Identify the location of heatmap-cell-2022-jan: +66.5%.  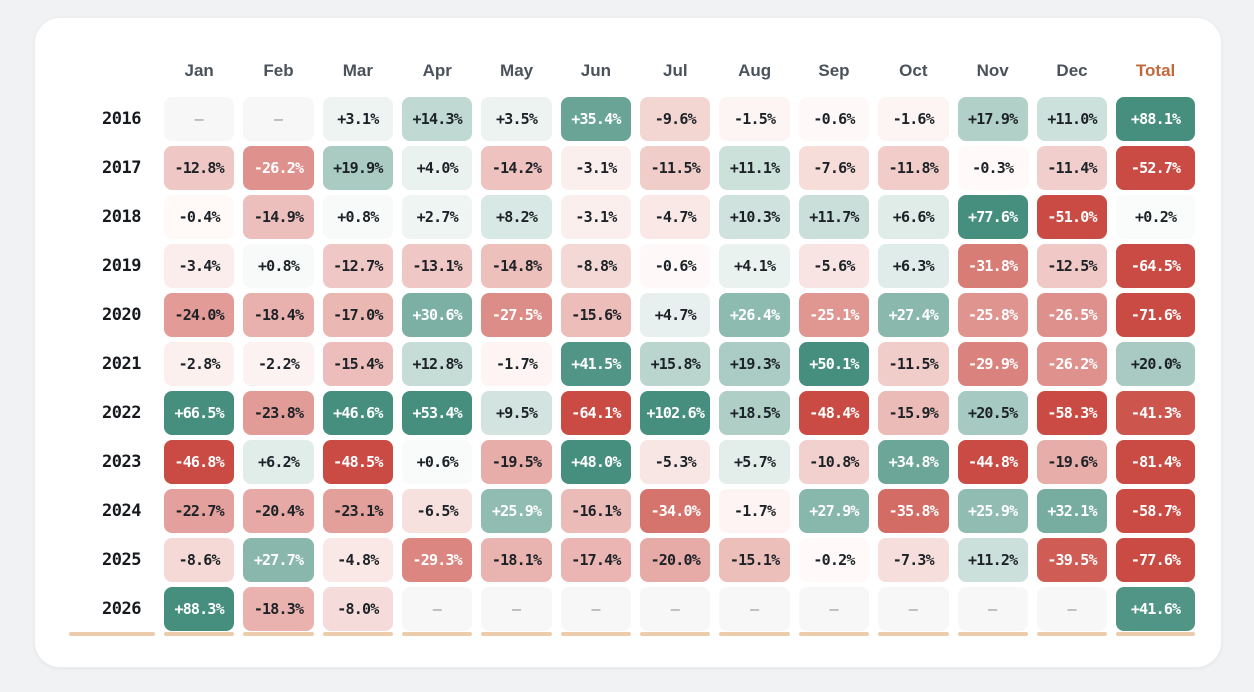
(199, 413).